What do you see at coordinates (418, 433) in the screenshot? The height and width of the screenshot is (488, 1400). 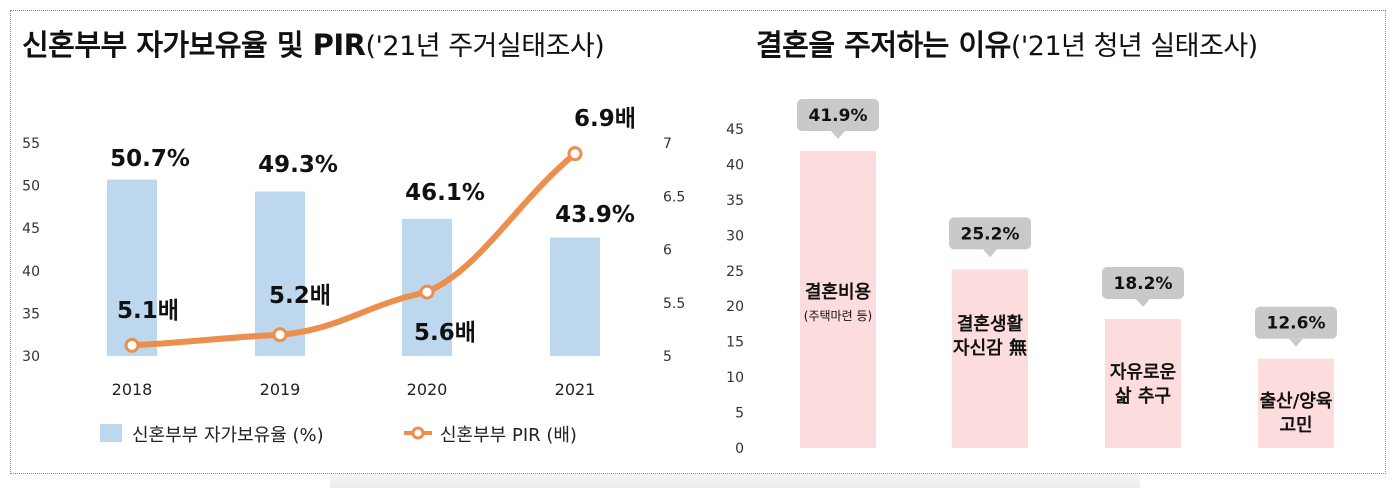 I see `legend-marker-pir` at bounding box center [418, 433].